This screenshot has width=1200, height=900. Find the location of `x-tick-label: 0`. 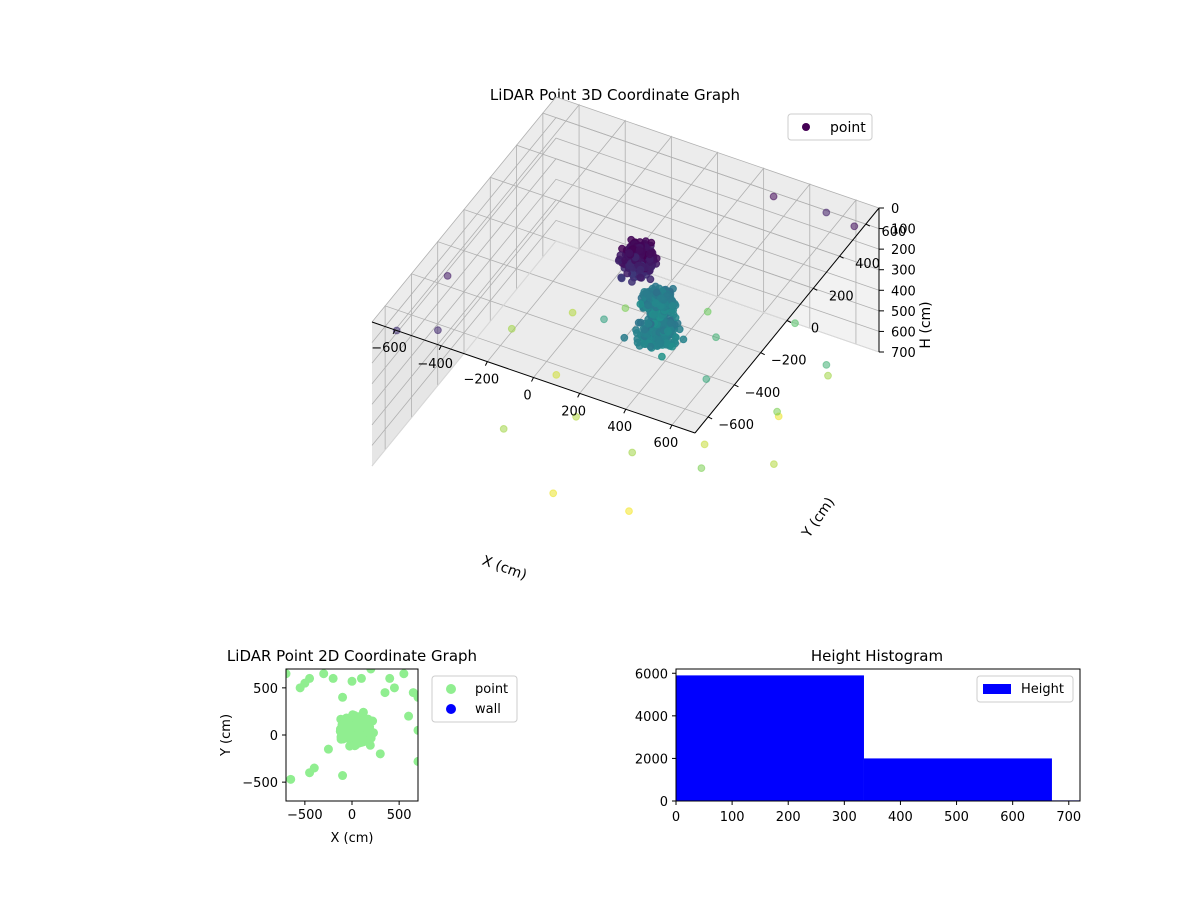

x-tick-label: 0 is located at coordinates (527, 396).